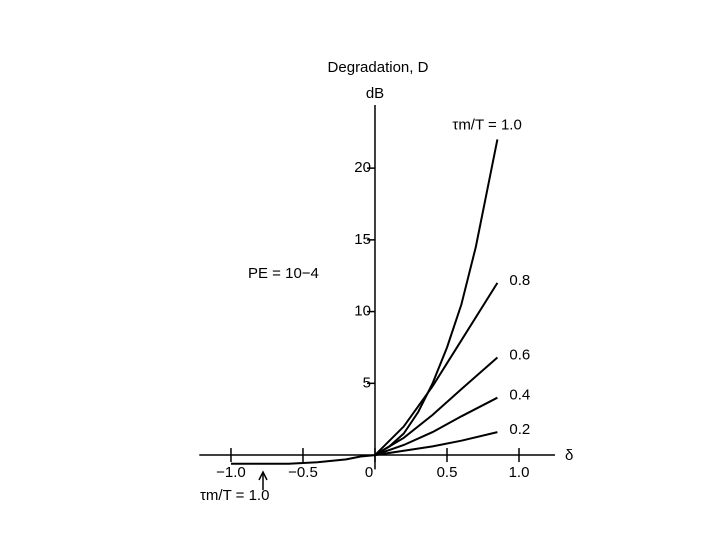 The width and height of the screenshot is (720, 540). I want to click on y-tick-label: 20, so click(362, 167).